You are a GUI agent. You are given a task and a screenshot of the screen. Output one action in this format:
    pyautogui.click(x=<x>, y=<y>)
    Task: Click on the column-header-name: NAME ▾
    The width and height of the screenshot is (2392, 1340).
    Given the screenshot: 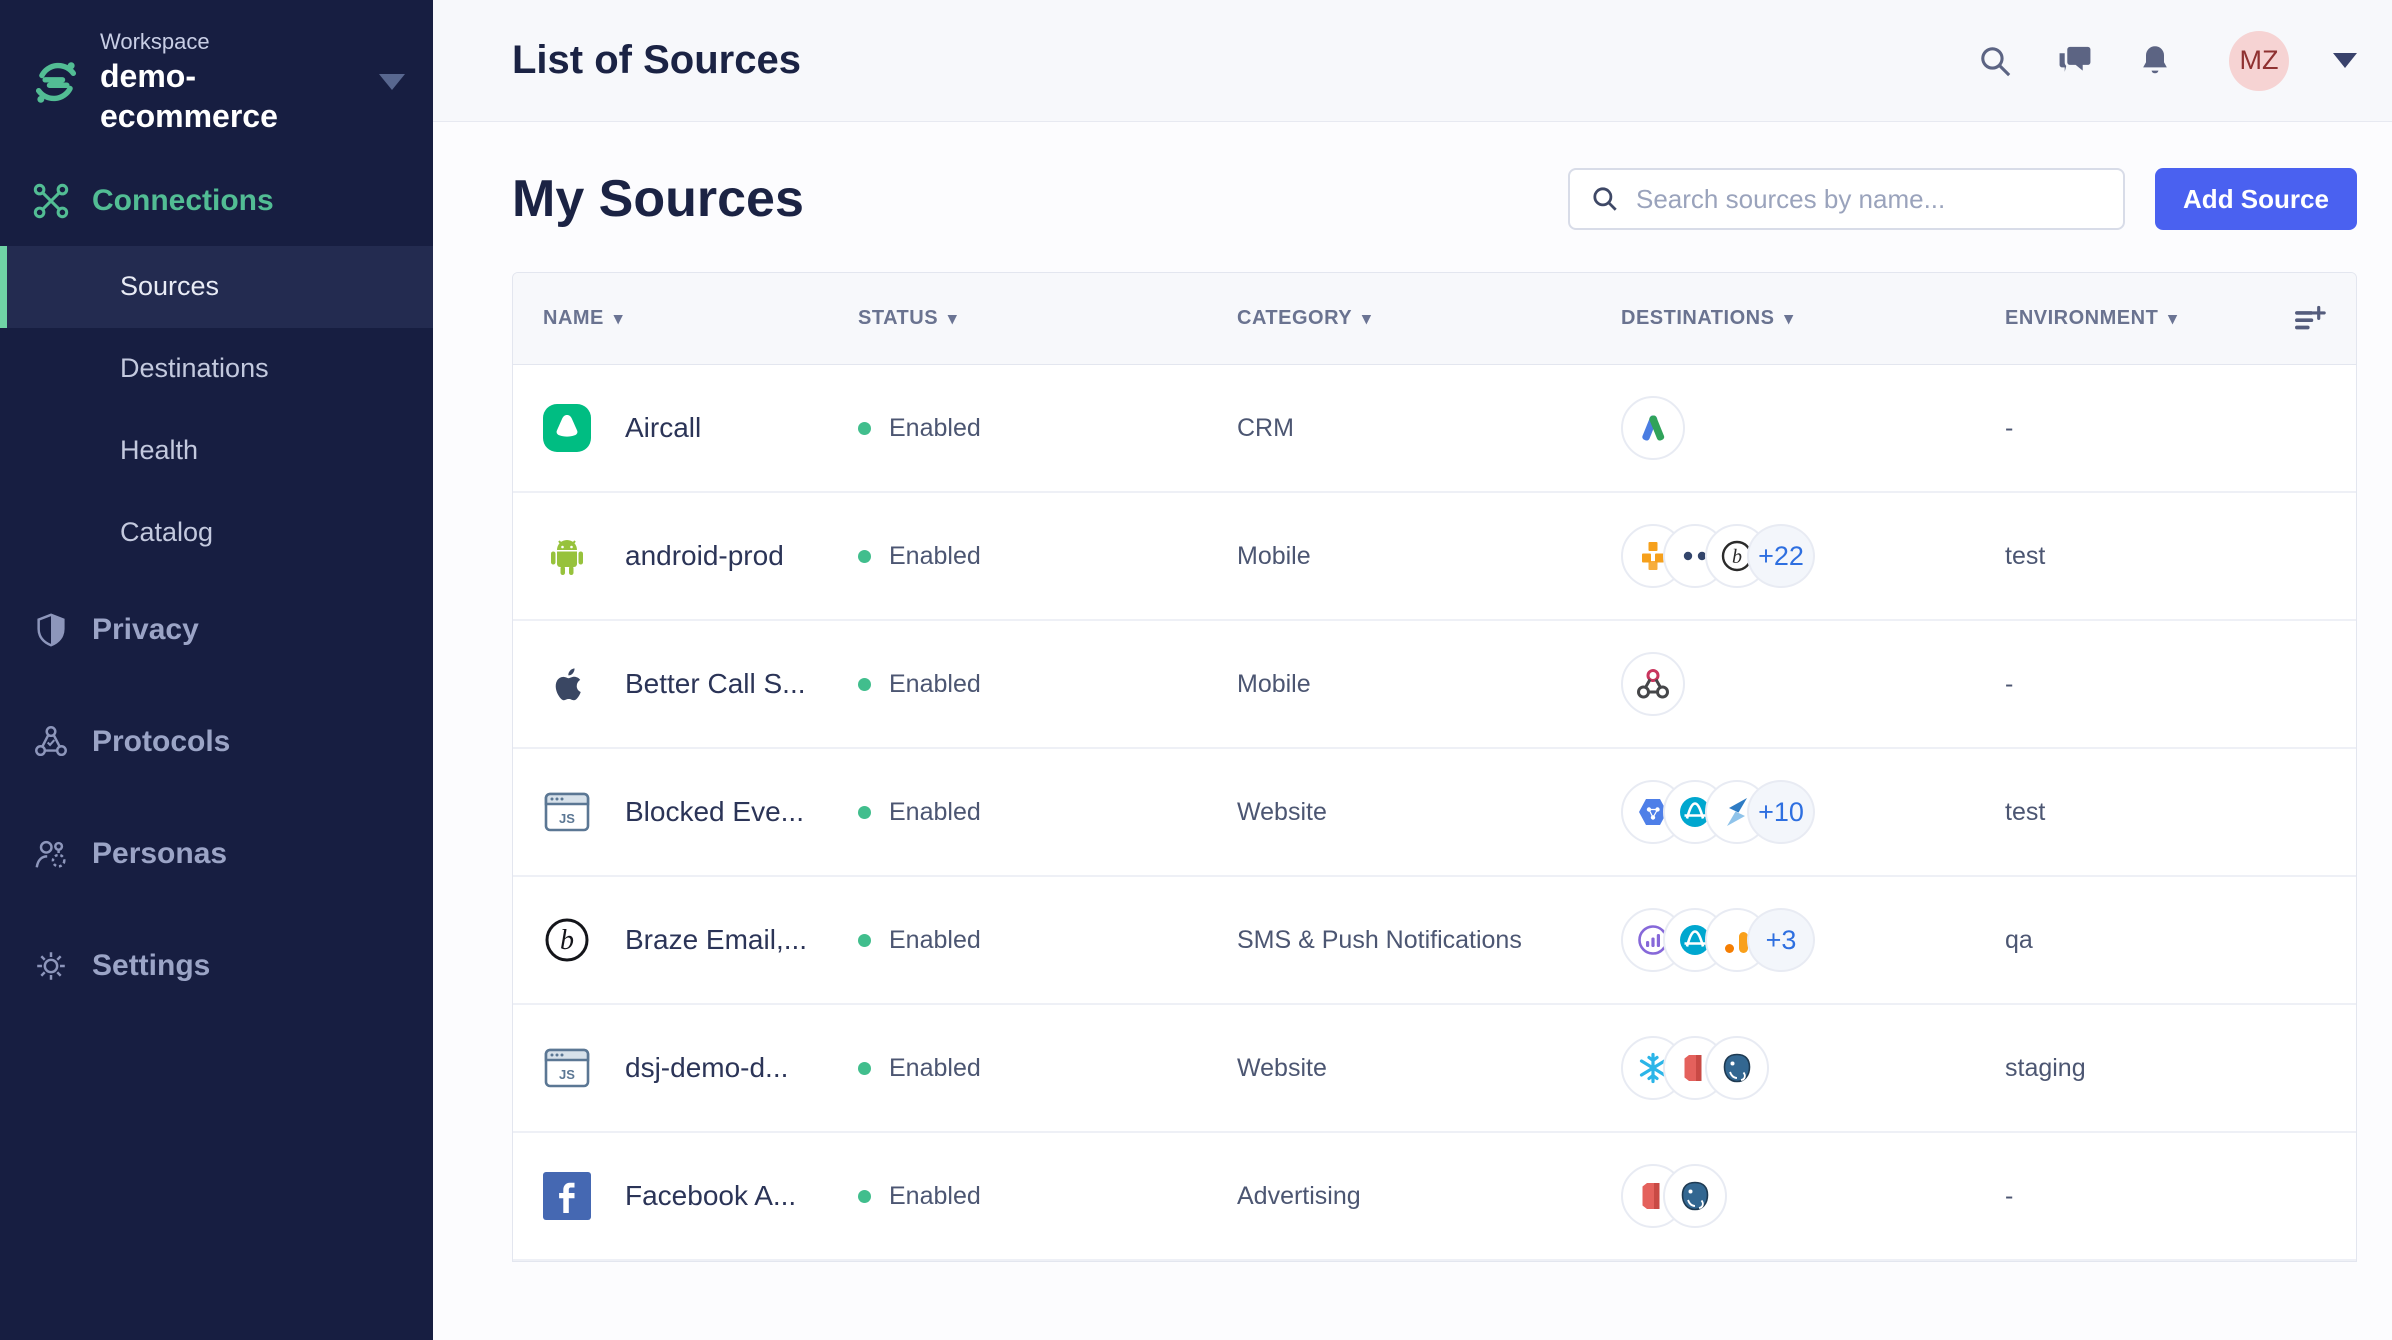 What is the action you would take?
    pyautogui.click(x=583, y=318)
    